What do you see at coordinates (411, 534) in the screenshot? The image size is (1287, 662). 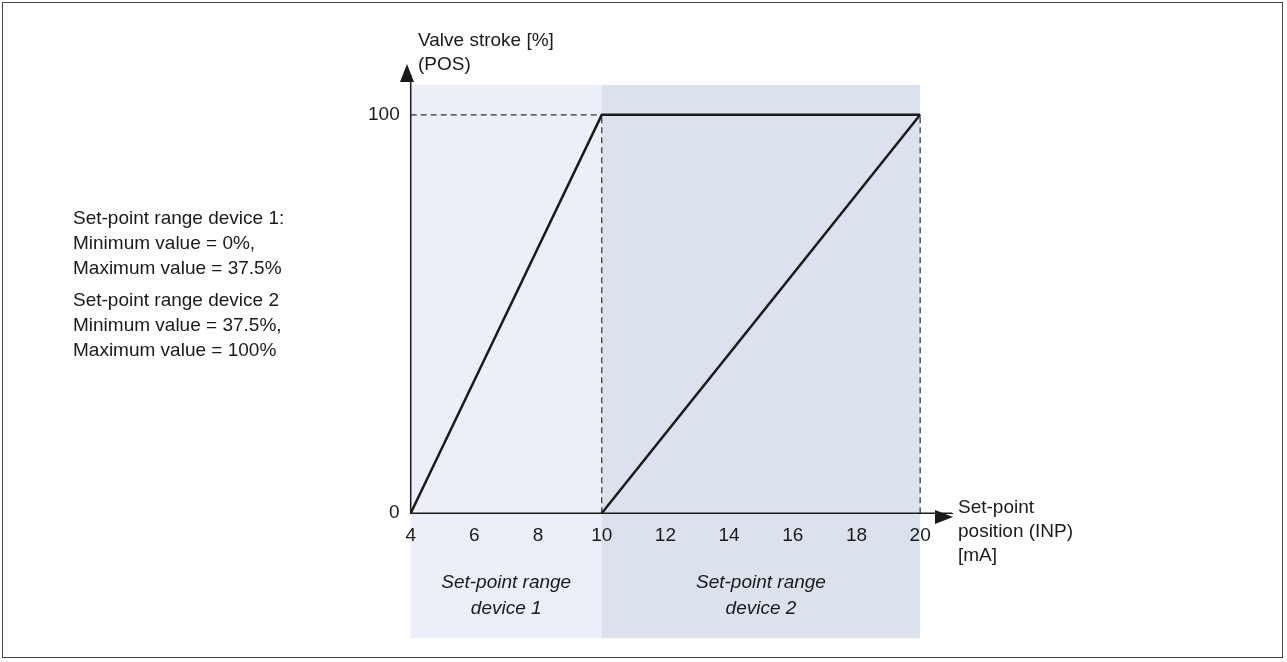 I see `x-tick-label: 4` at bounding box center [411, 534].